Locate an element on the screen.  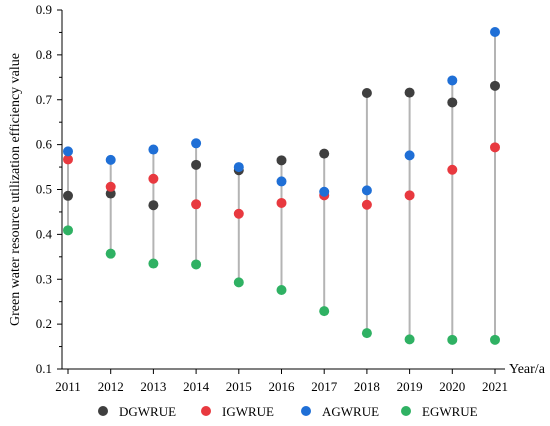
y-tick-label: 0.6 is located at coordinates (44, 144).